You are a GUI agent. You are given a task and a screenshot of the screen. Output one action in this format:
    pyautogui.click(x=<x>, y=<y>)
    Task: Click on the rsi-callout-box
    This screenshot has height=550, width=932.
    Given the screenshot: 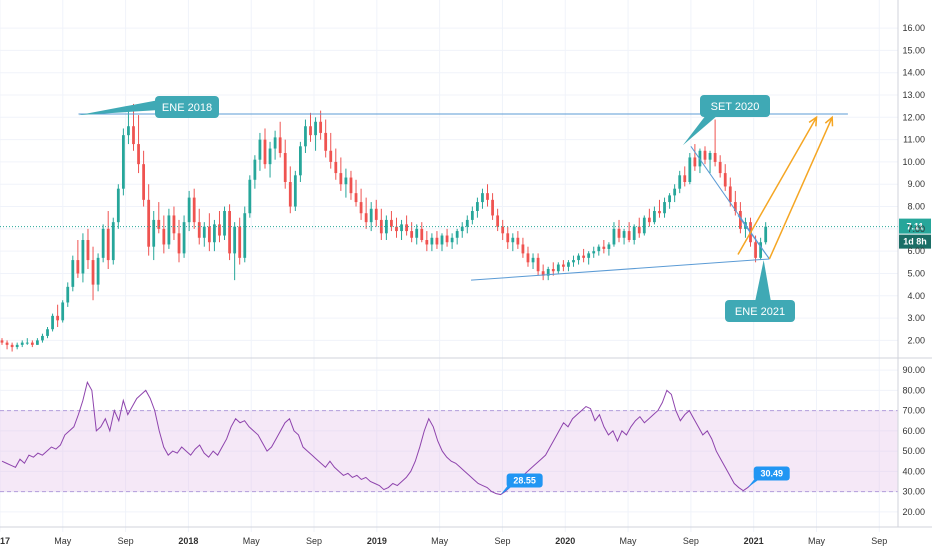 What is the action you would take?
    pyautogui.click(x=771, y=473)
    